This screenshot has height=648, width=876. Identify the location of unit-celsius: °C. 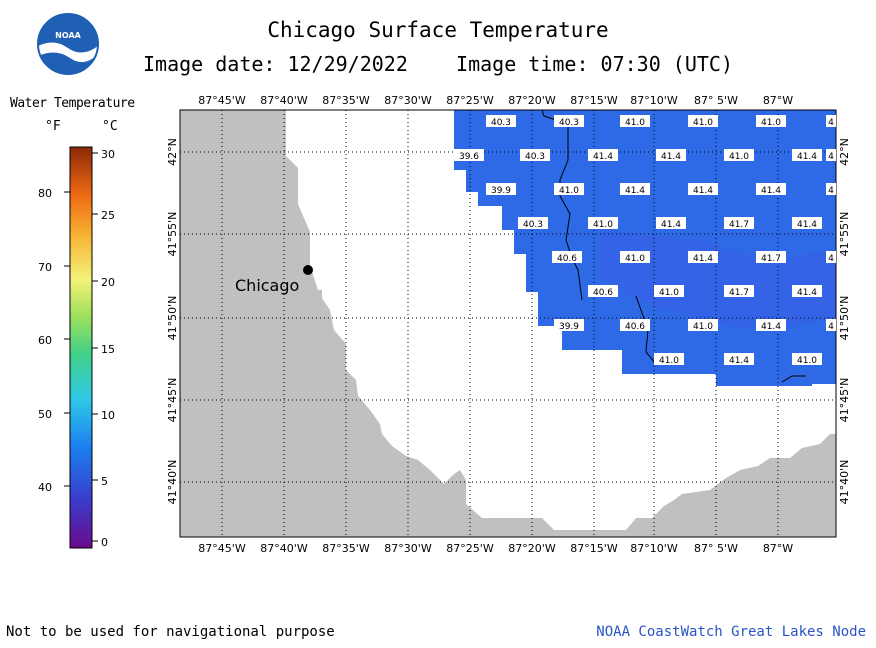
(110, 126).